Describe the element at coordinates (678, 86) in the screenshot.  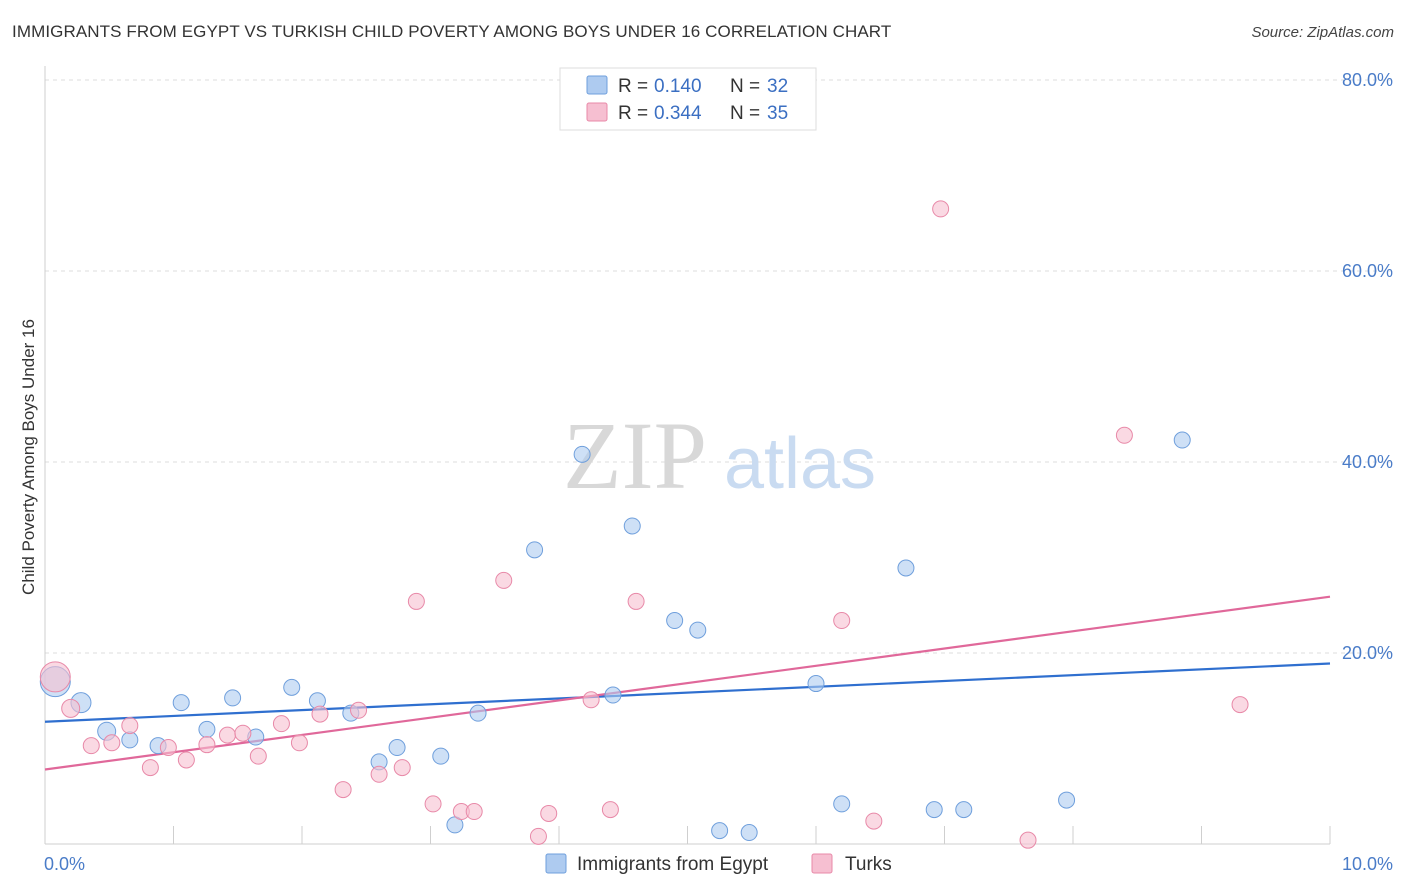
I see `legend-r-value-egypt: 0.140` at that location.